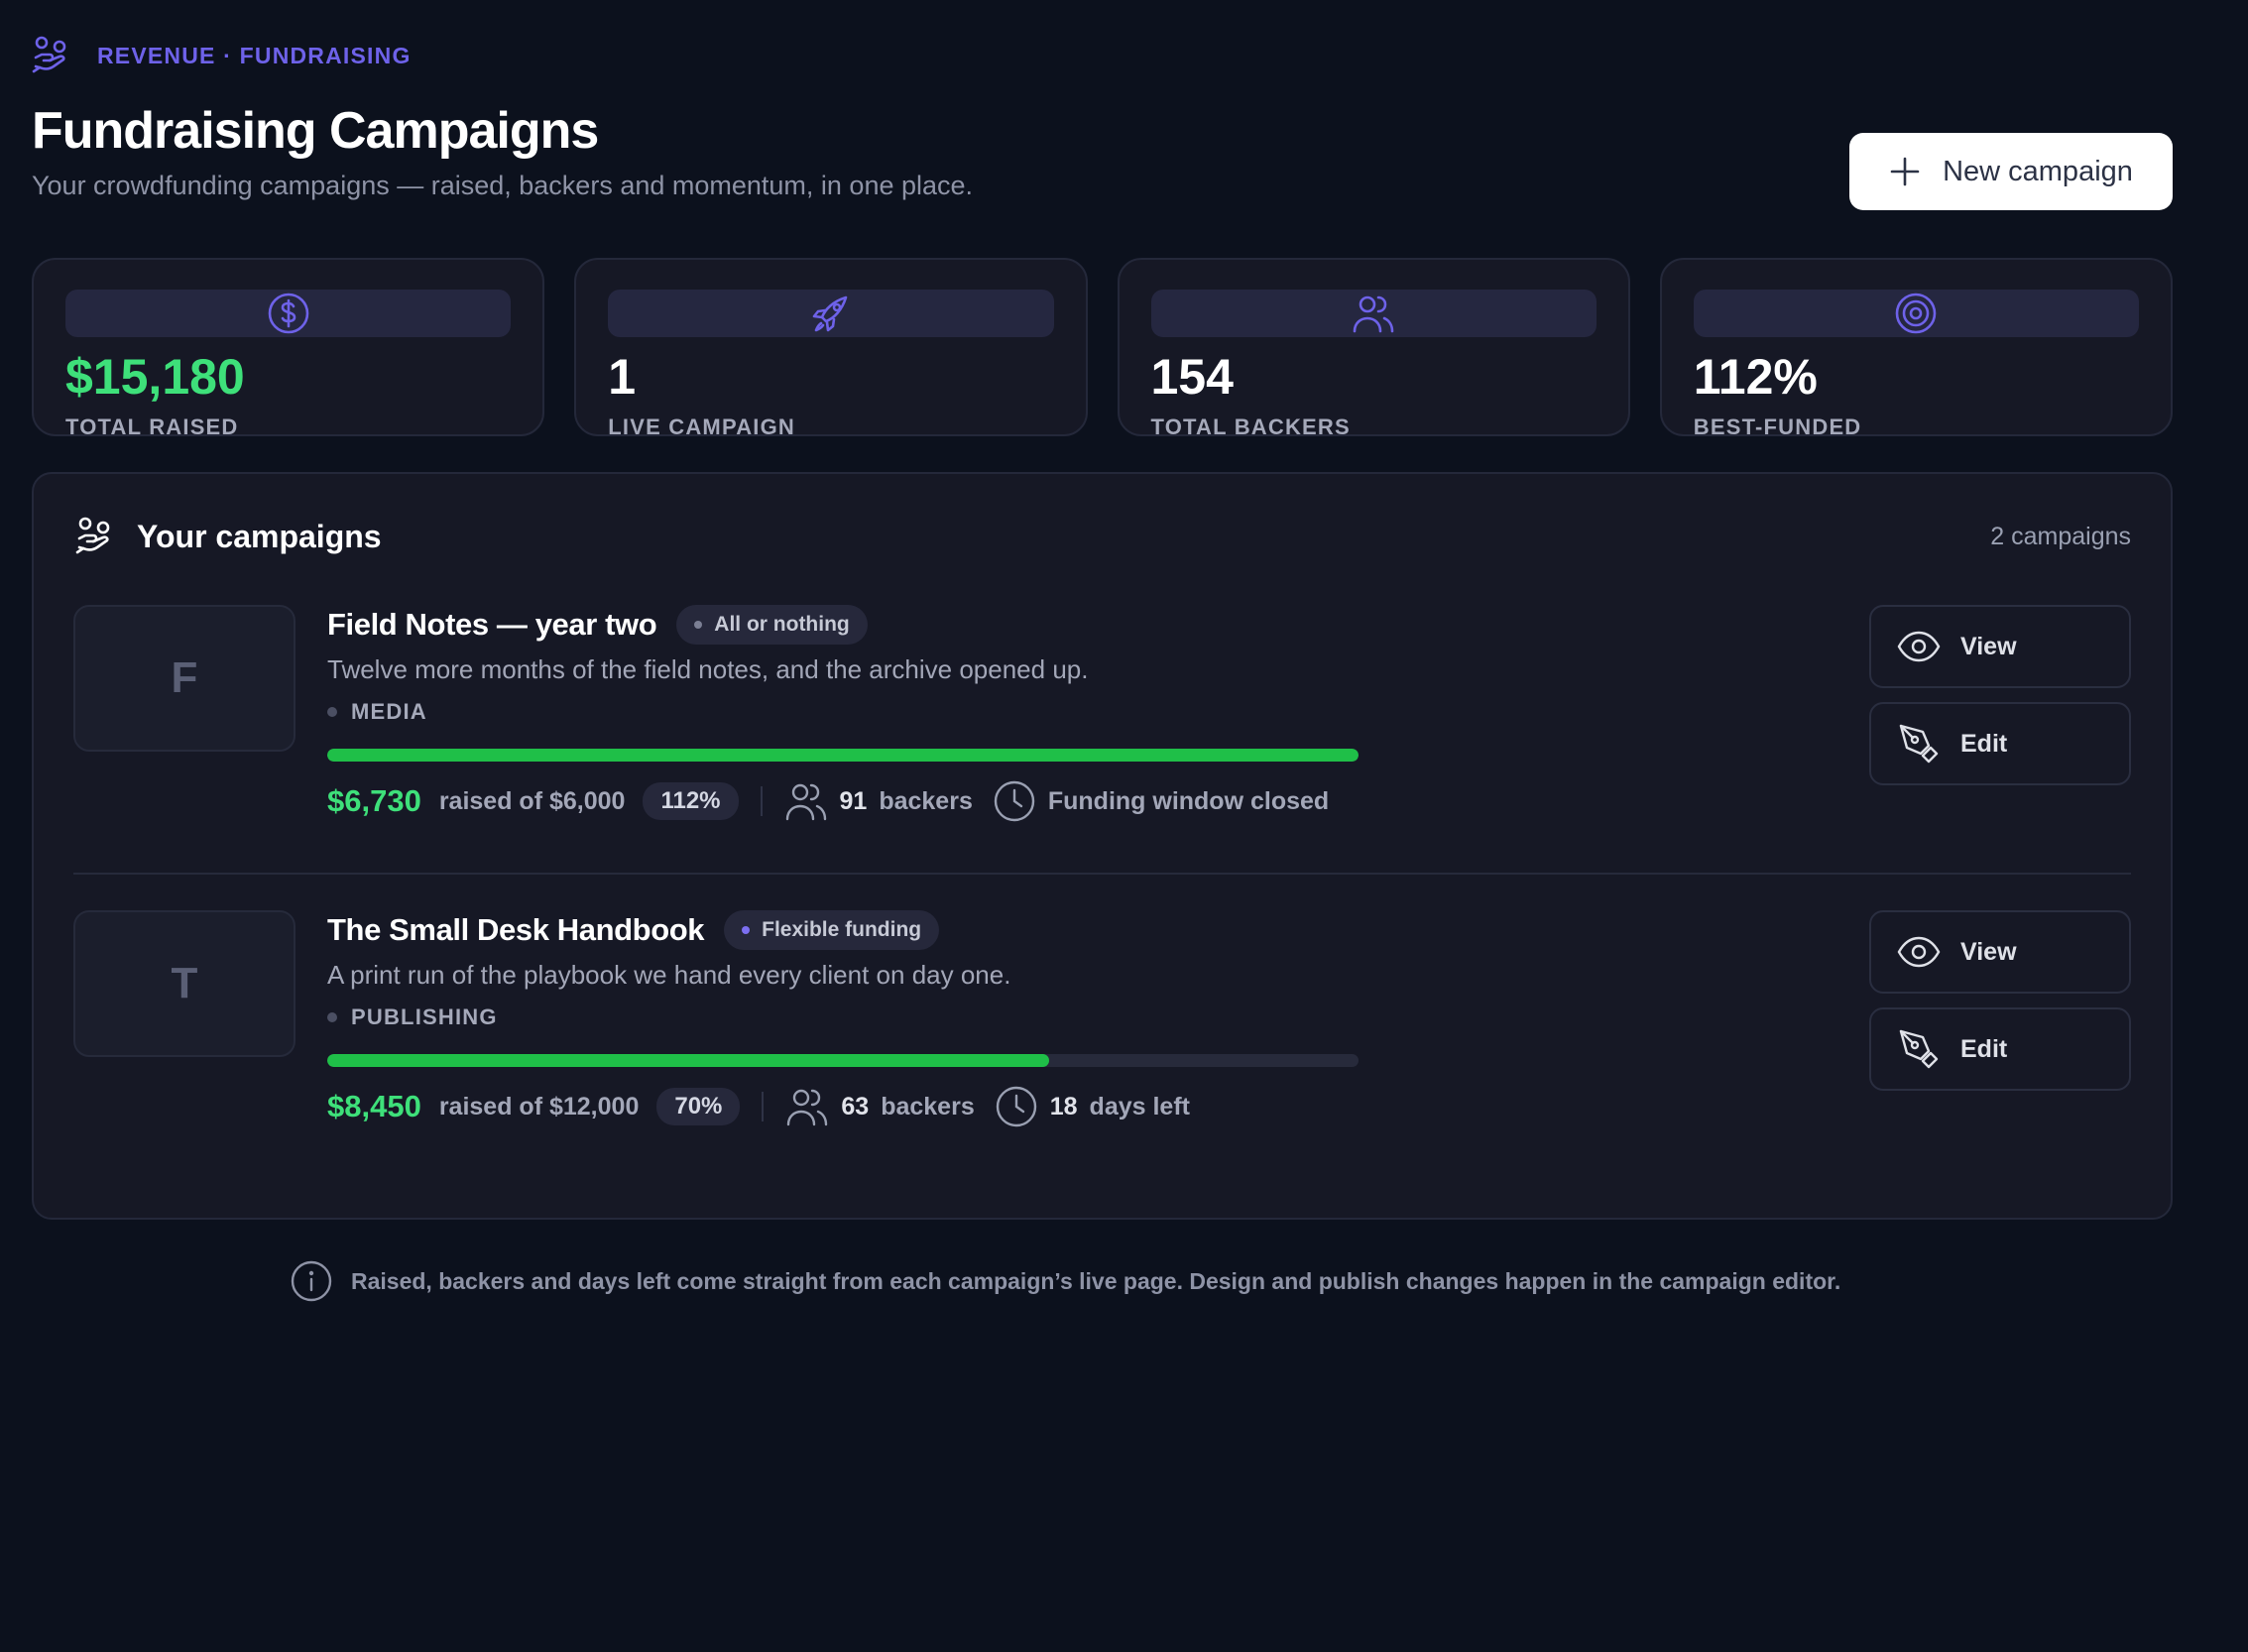 This screenshot has height=1652, width=2248. I want to click on time-label: days left, so click(1139, 1106).